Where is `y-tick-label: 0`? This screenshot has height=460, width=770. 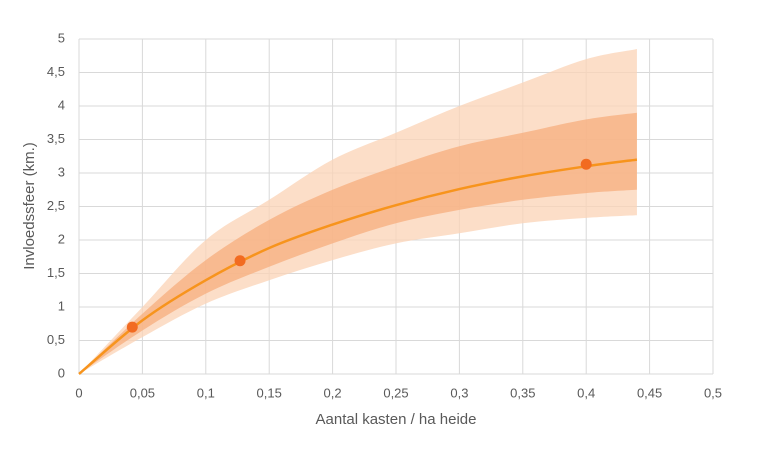
y-tick-label: 0 is located at coordinates (61, 372).